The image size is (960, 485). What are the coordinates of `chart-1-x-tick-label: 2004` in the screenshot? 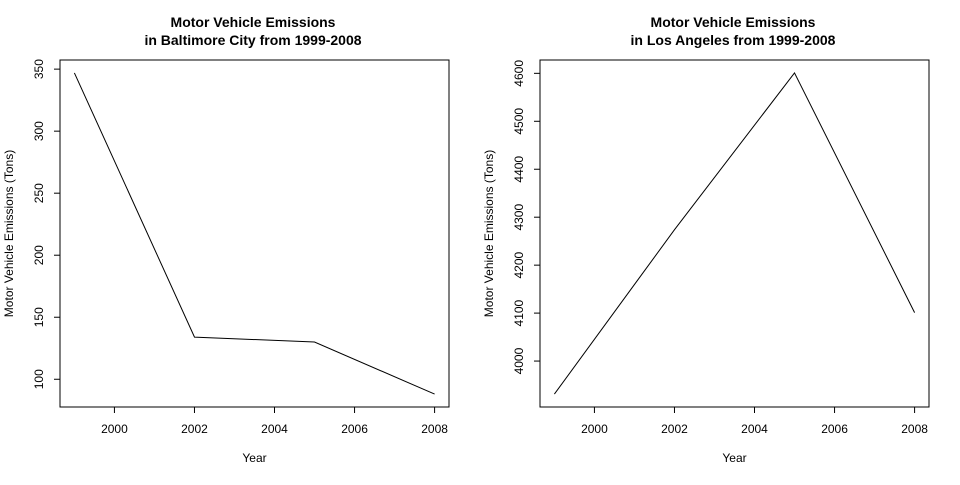 It's located at (274, 429).